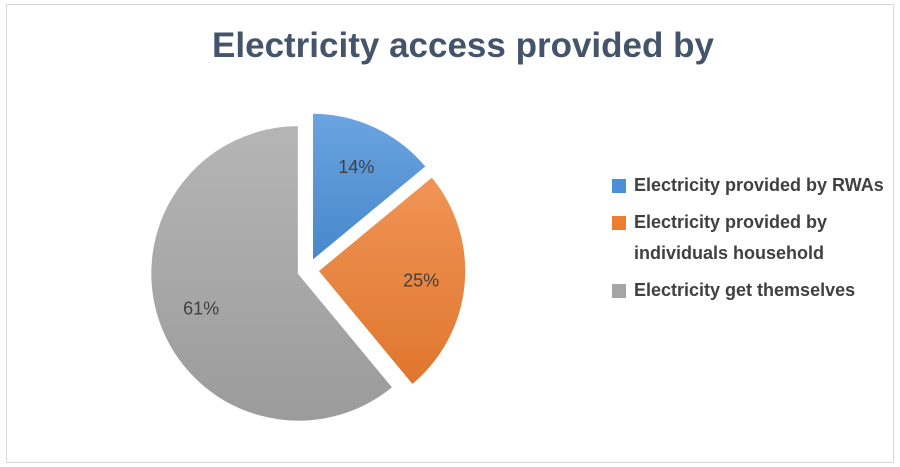 This screenshot has width=900, height=467. Describe the element at coordinates (619, 291) in the screenshot. I see `legend-swatch-get-themselves` at that location.